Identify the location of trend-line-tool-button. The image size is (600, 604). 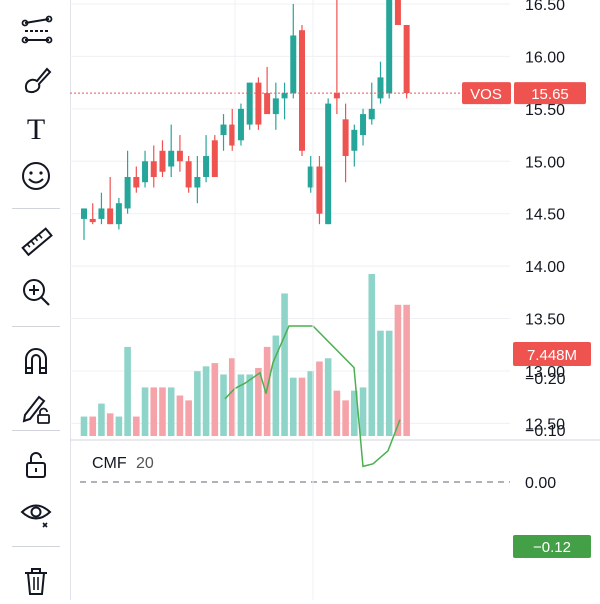
(36, 30).